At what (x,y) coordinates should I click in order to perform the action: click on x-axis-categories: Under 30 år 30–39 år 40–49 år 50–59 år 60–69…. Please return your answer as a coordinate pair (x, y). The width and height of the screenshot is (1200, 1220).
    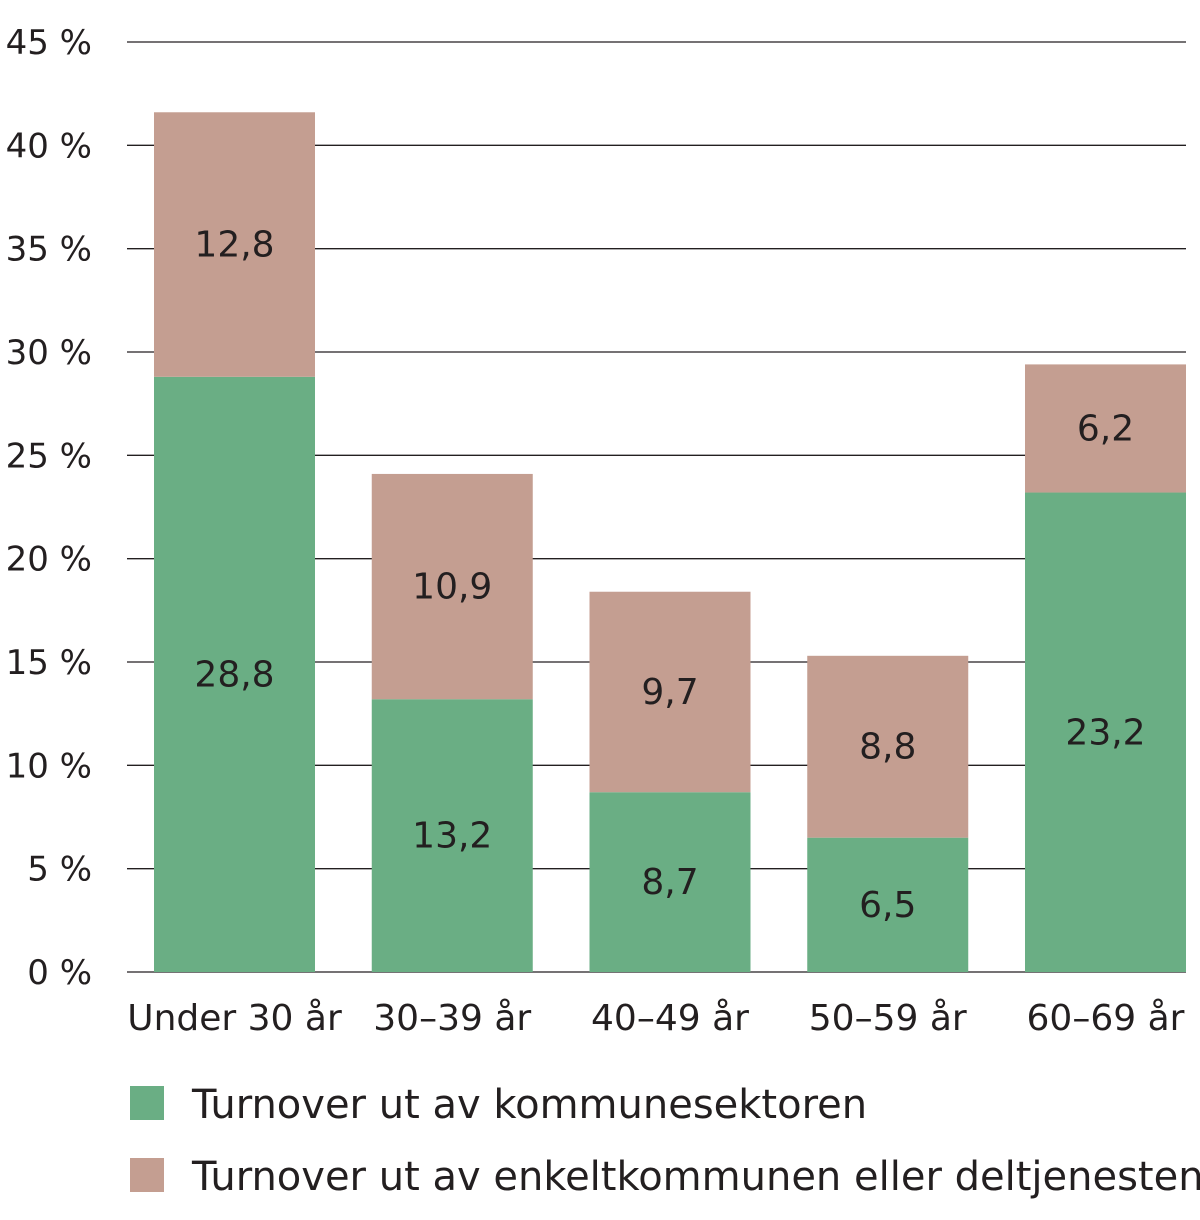
    Looking at the image, I should click on (655, 1018).